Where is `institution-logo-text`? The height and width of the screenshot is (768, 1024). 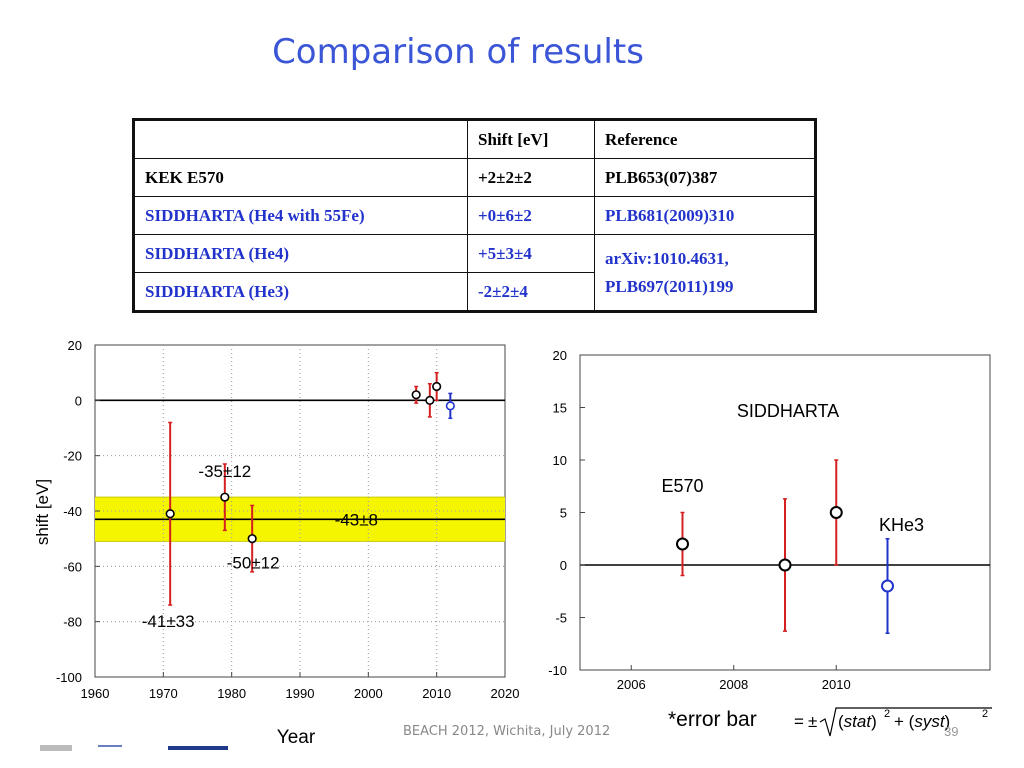
institution-logo-text is located at coordinates (110, 750).